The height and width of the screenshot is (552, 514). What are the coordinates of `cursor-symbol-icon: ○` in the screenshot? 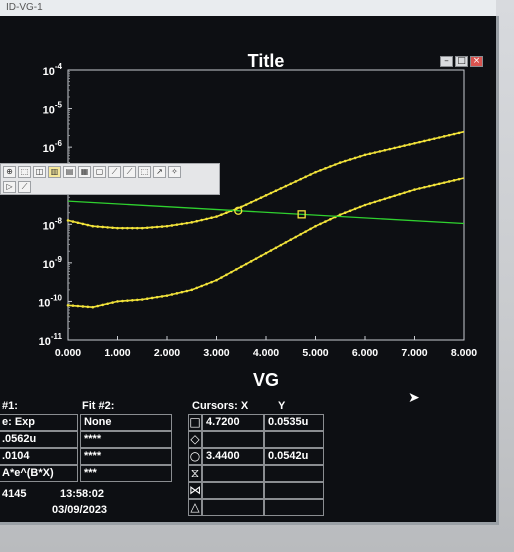 It's located at (195, 456).